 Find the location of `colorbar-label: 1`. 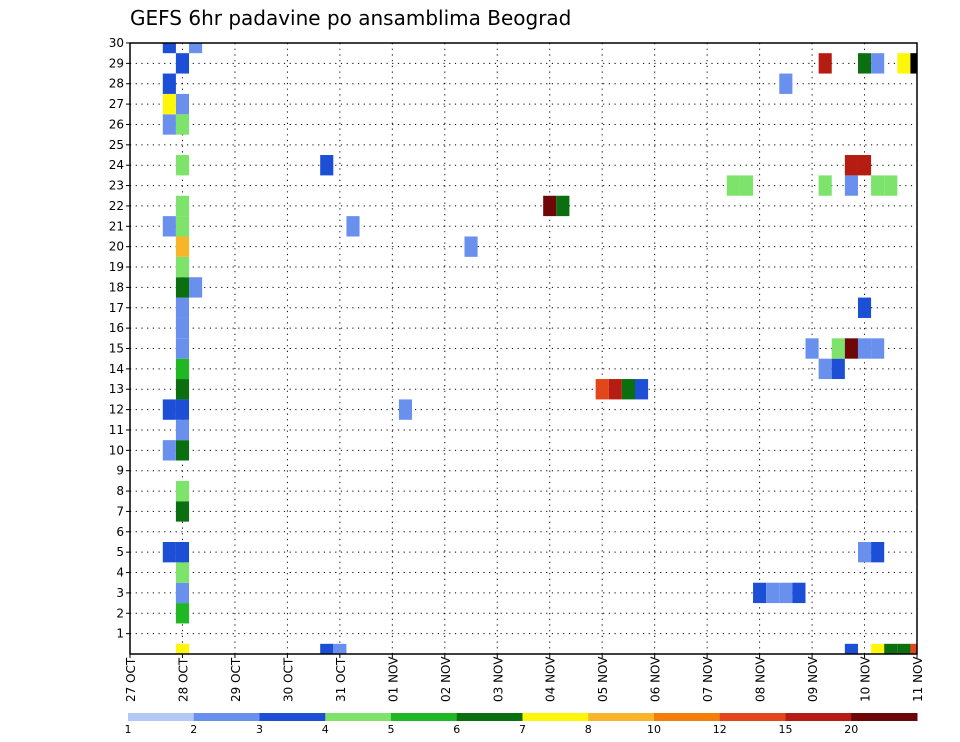

colorbar-label: 1 is located at coordinates (128, 729).